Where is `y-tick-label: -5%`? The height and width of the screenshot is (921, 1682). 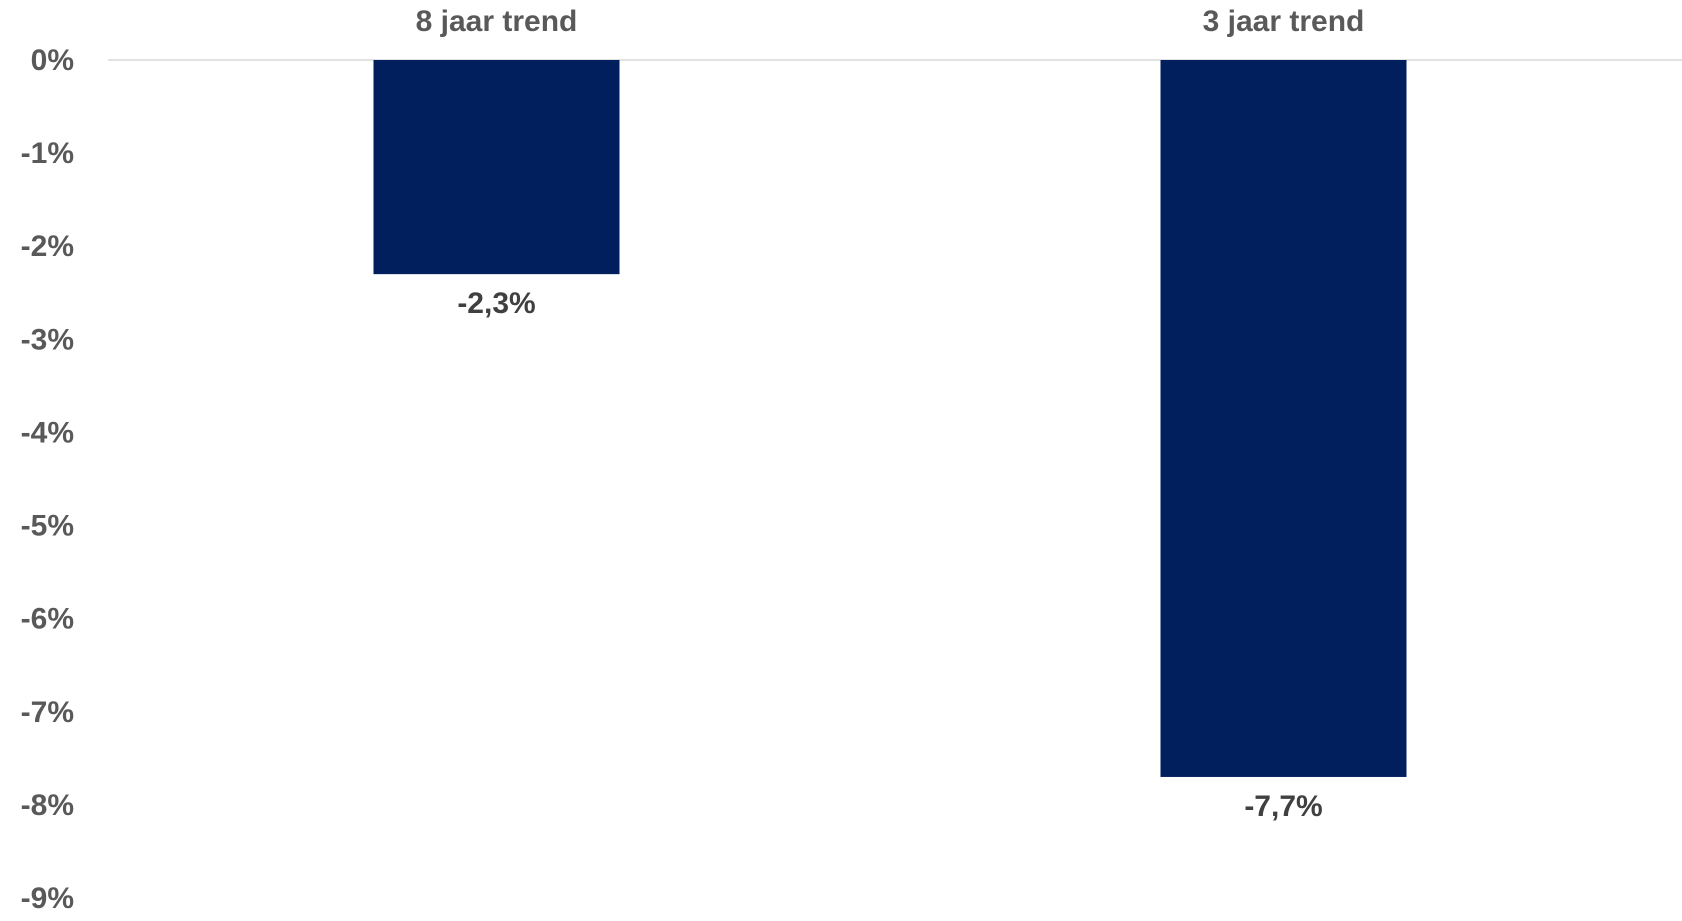 y-tick-label: -5% is located at coordinates (47, 526).